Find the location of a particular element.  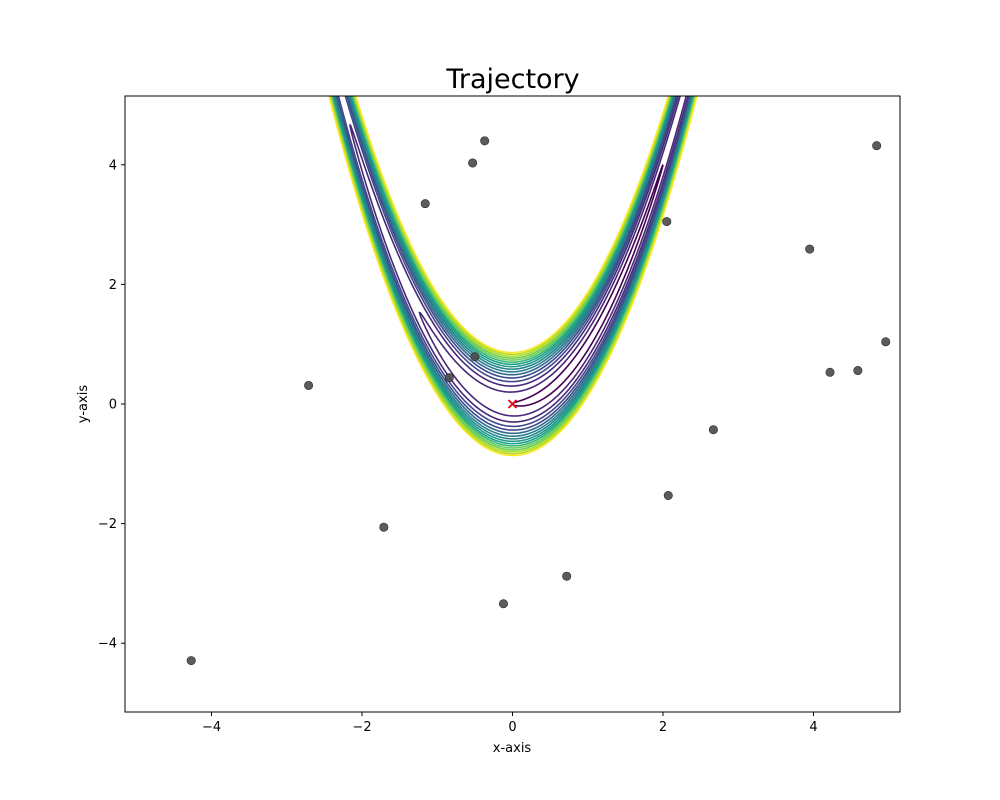

y-axis: −4 −2 0 2 4 is located at coordinates (111, 405).